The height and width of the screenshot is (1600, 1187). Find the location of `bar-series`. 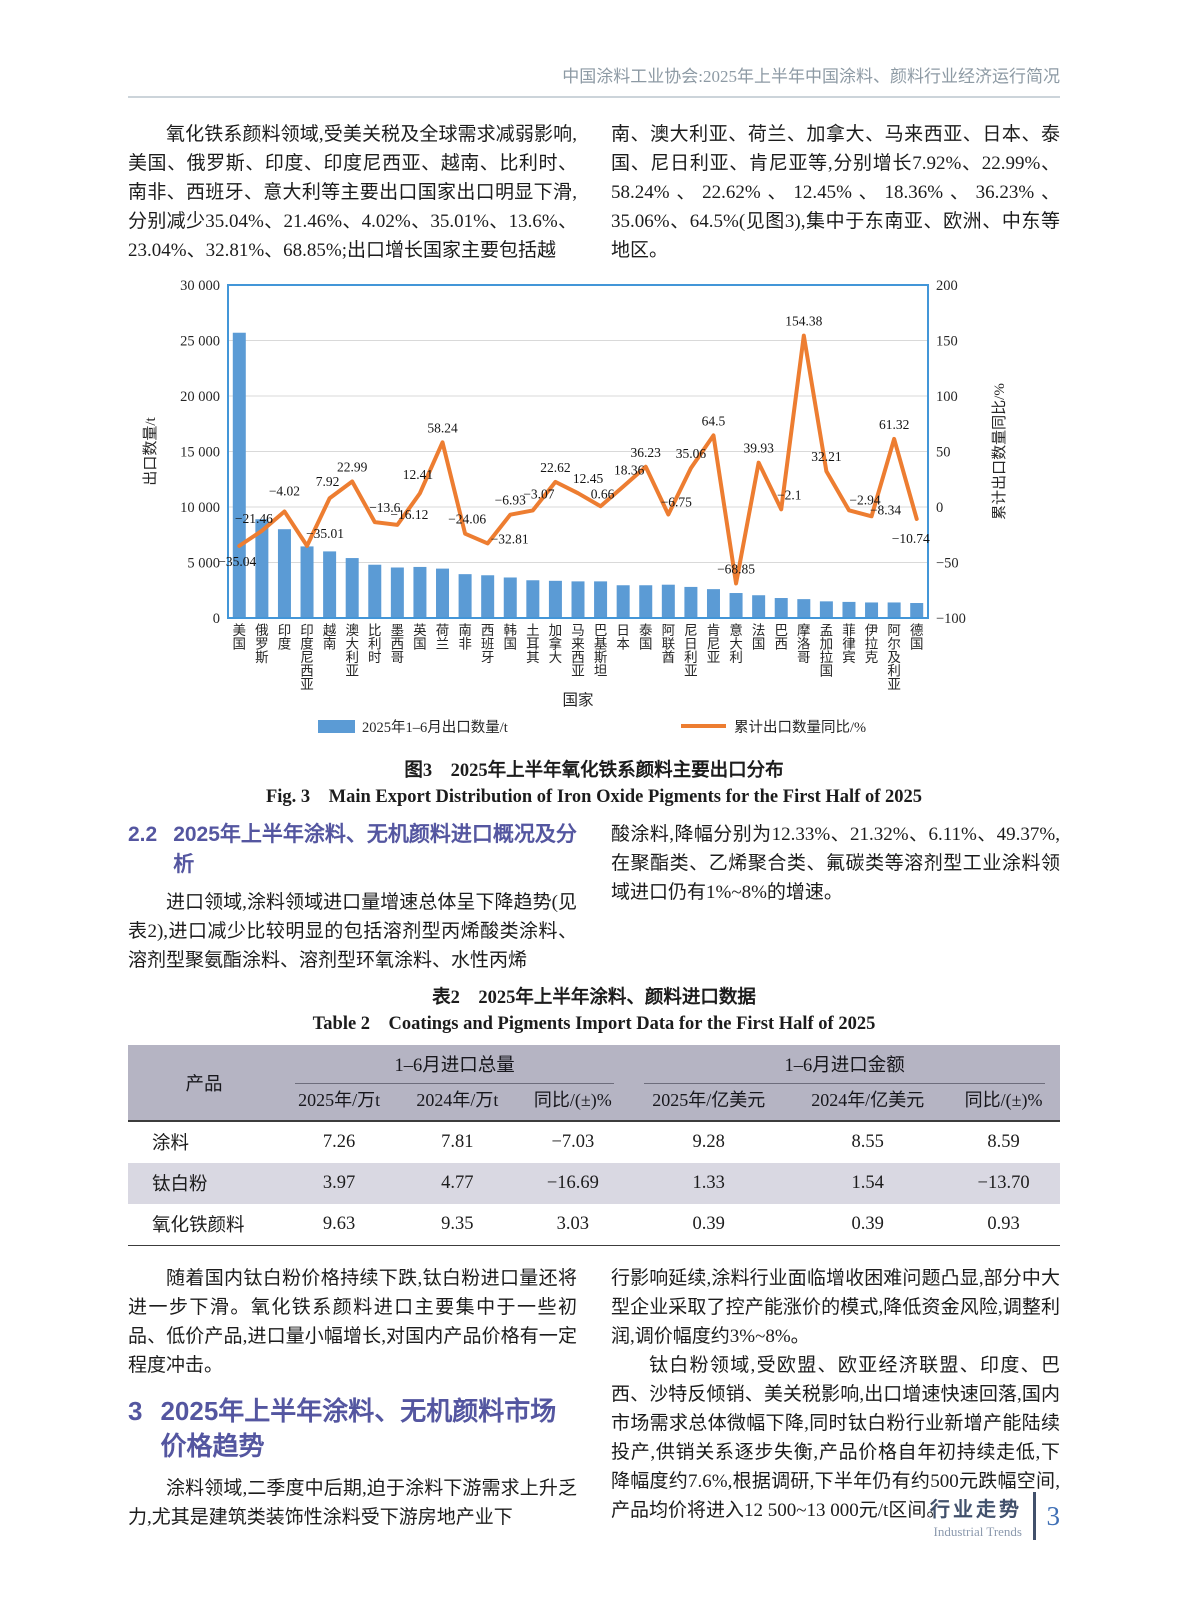

bar-series is located at coordinates (578, 475).